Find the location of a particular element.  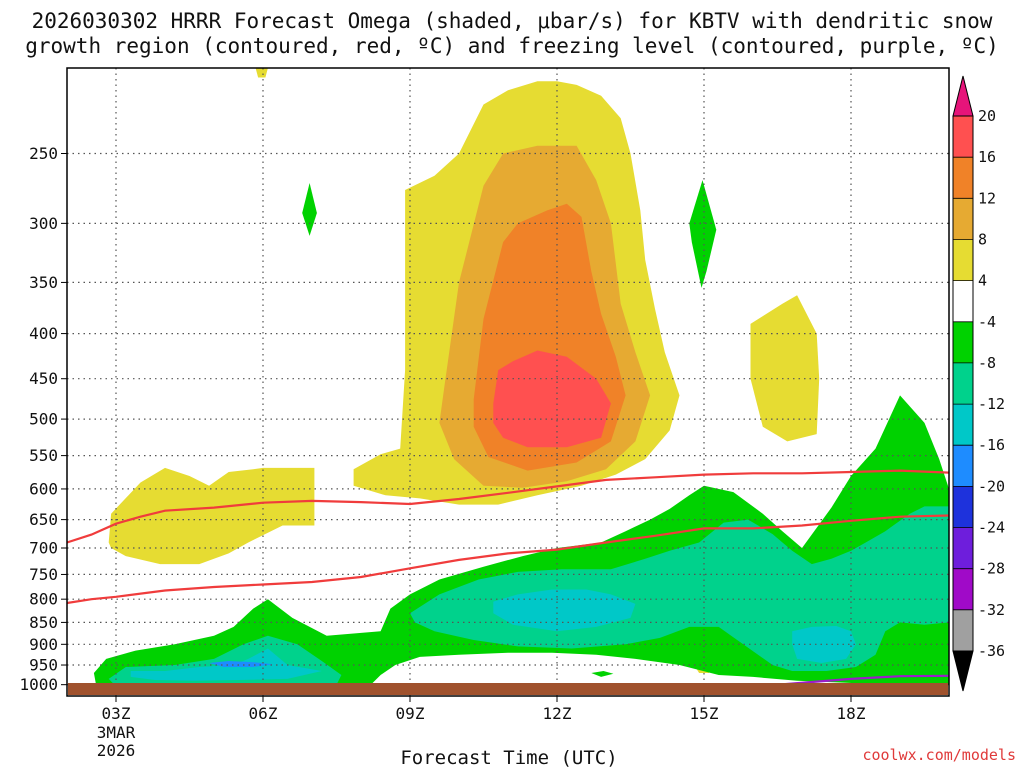

colorbar-label--36: -36 is located at coordinates (991, 651).